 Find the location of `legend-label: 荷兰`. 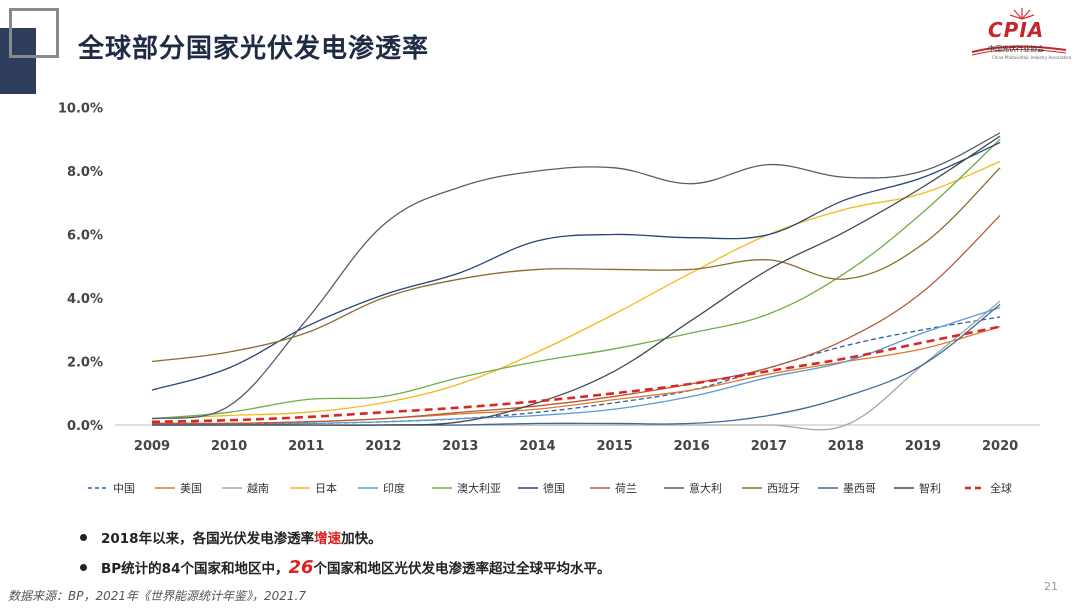

legend-label: 荷兰 is located at coordinates (626, 488).